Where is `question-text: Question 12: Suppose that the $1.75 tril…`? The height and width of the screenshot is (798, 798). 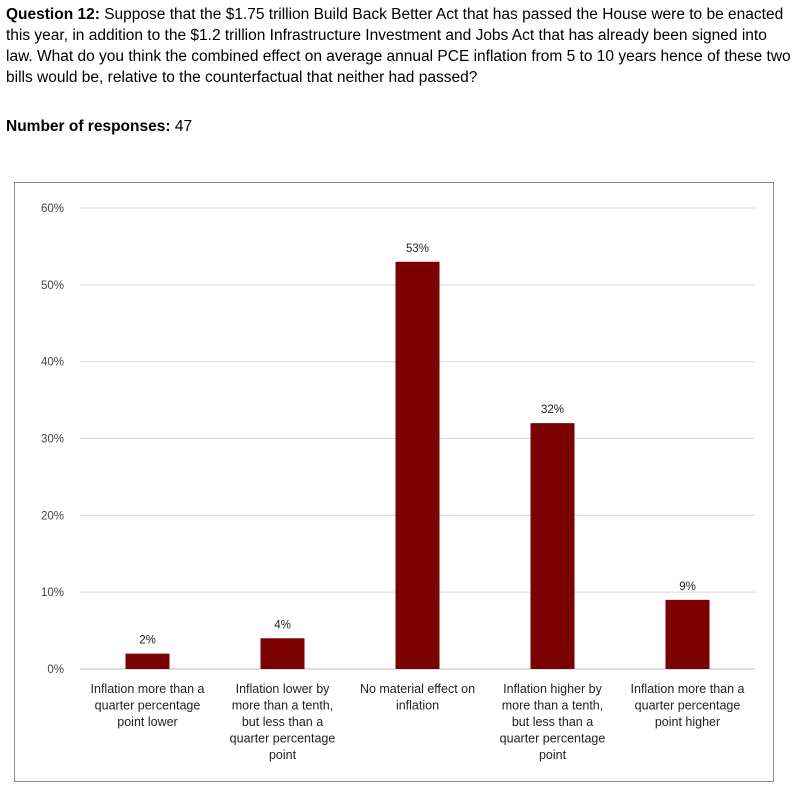 question-text: Question 12: Suppose that the $1.75 tril… is located at coordinates (399, 46).